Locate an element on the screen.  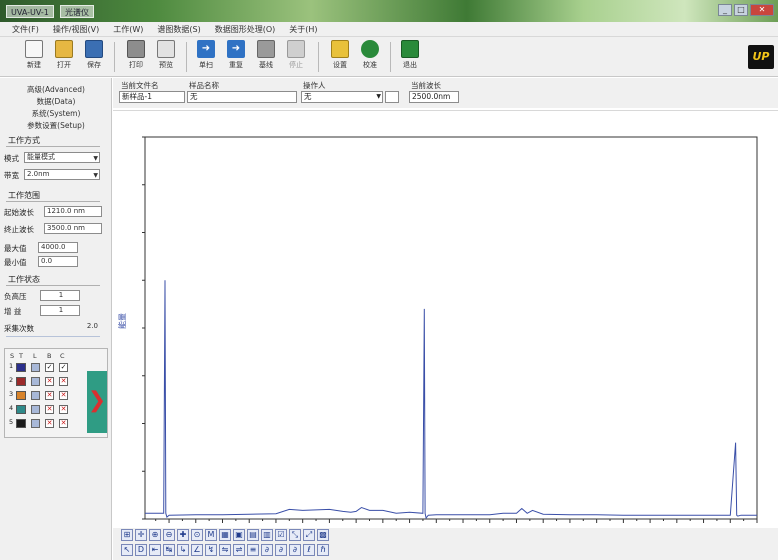
chart-tool-button: D is located at coordinates (141, 550).